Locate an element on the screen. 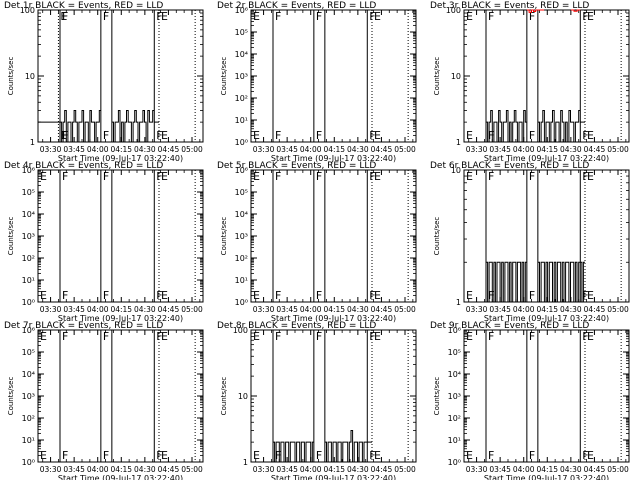 The image size is (640, 480). panel-title: Det 3r BLACK = Events, RED = LLD is located at coordinates (509, 6).